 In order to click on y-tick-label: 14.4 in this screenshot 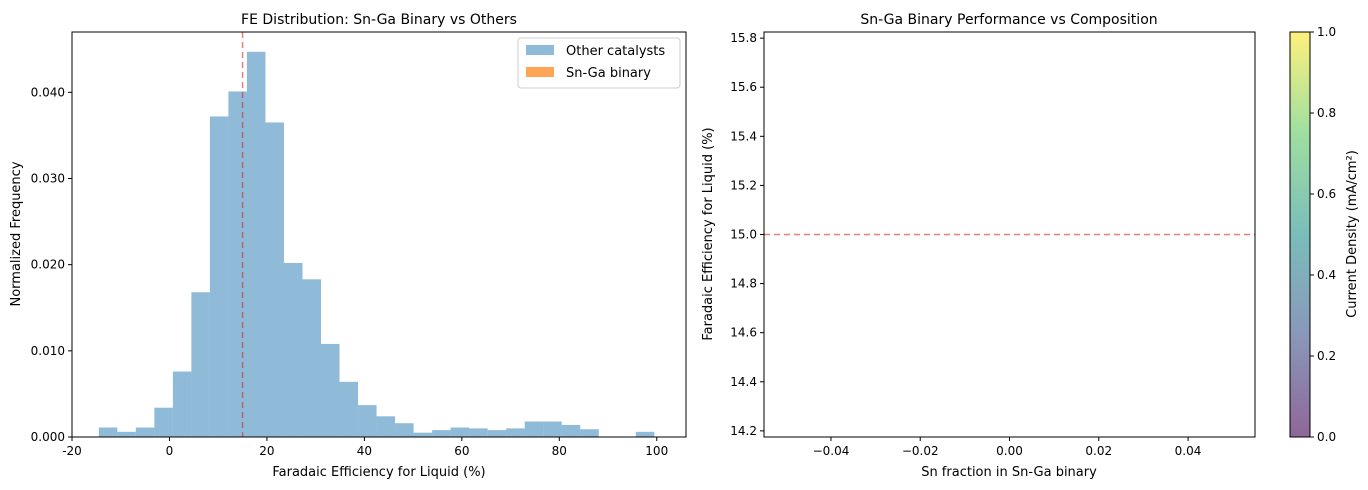, I will do `click(743, 382)`.